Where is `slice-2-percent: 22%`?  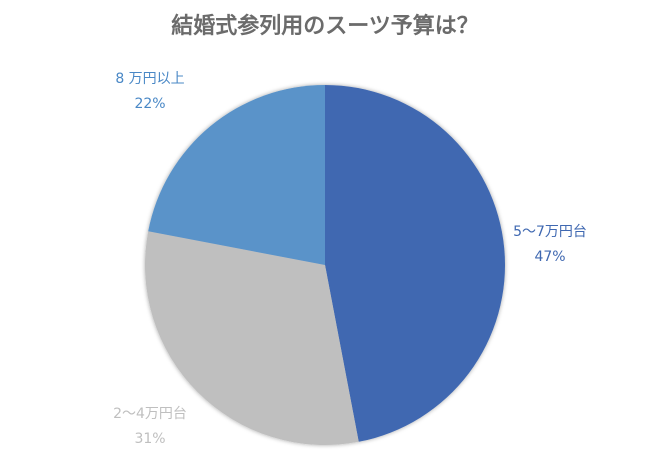 slice-2-percent: 22% is located at coordinates (150, 104).